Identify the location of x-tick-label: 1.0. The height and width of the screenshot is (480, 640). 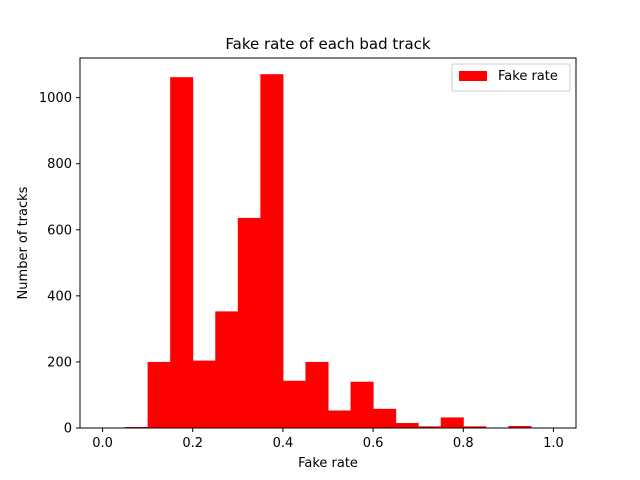
(553, 443).